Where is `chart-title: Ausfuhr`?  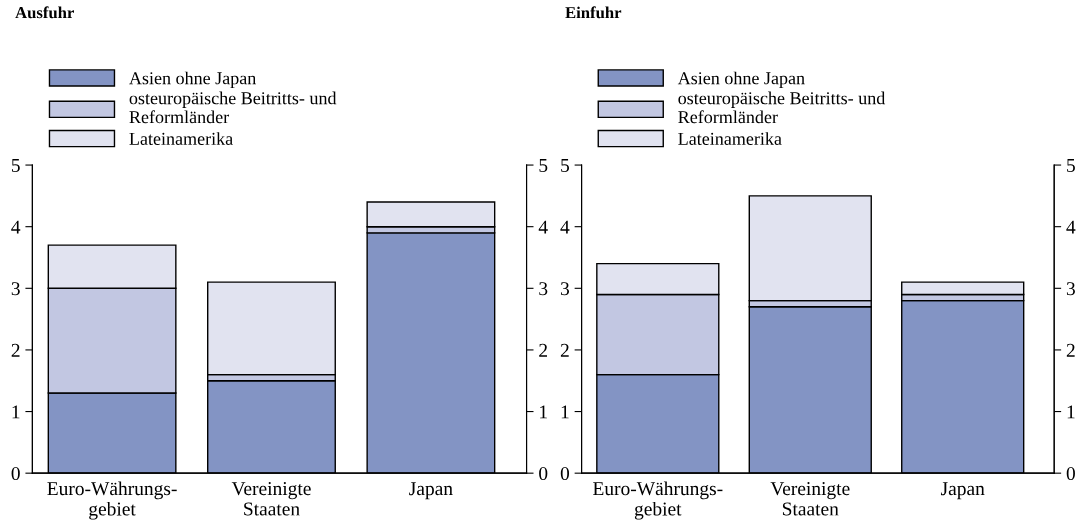 chart-title: Ausfuhr is located at coordinates (44, 12).